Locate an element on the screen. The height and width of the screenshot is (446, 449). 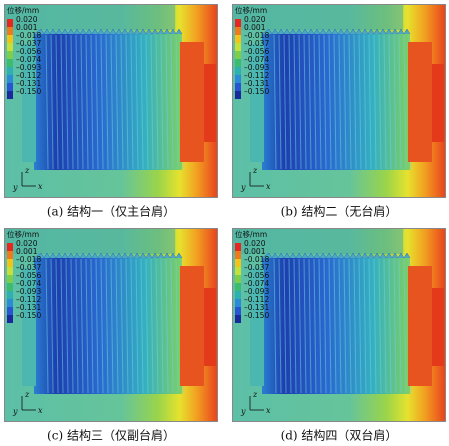
flange-tip is located at coordinates (438, 327).